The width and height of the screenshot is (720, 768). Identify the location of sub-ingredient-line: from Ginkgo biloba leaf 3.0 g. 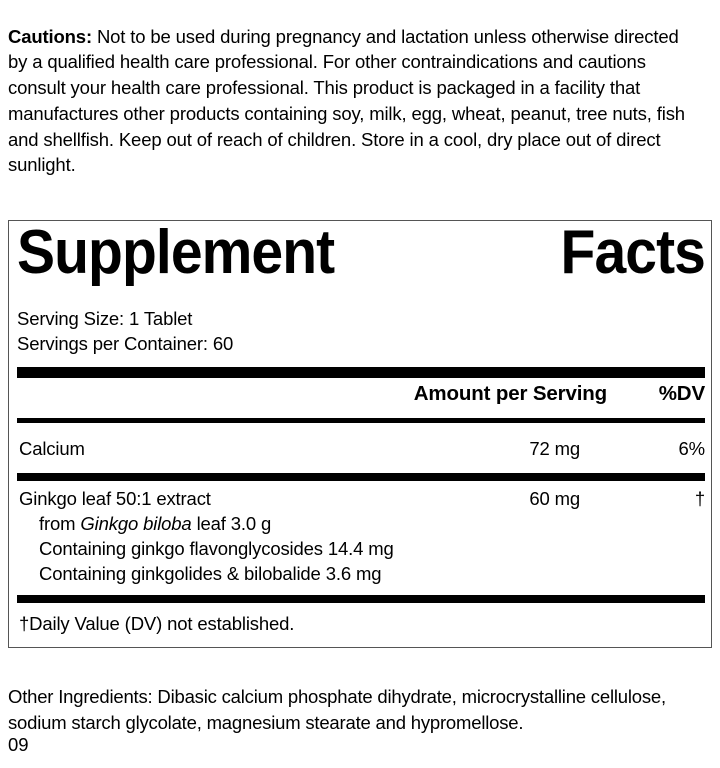
(155, 523).